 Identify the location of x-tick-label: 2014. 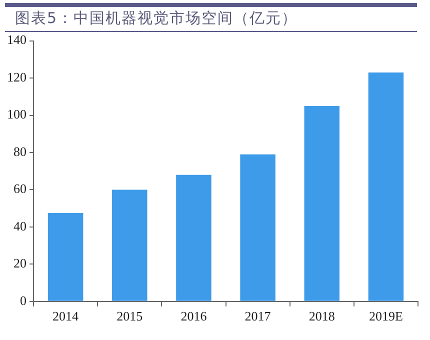
(66, 316).